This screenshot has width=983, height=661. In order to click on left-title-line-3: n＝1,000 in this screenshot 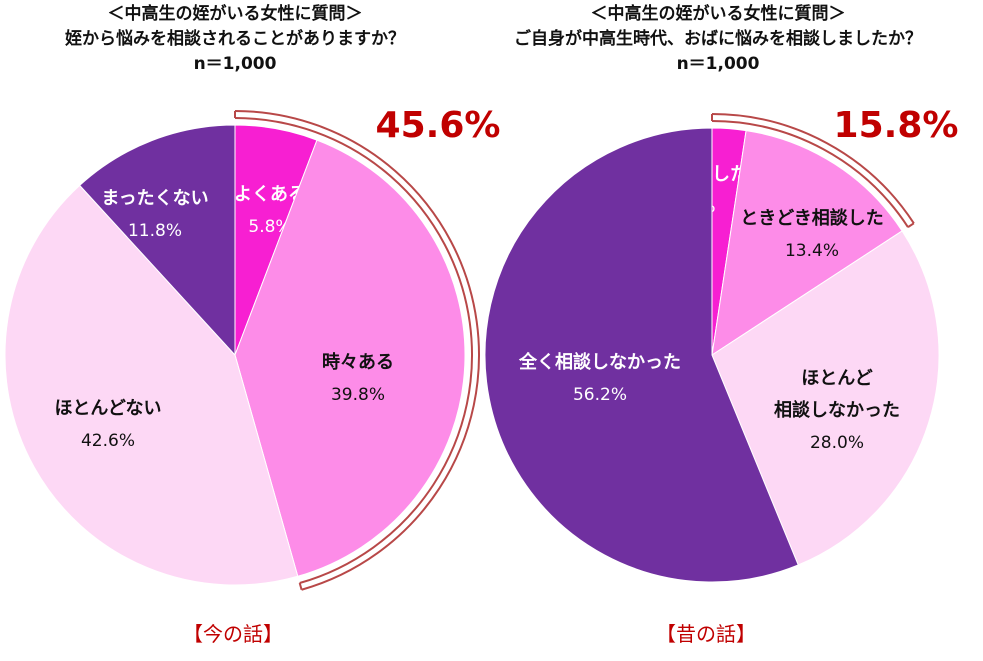, I will do `click(235, 64)`.